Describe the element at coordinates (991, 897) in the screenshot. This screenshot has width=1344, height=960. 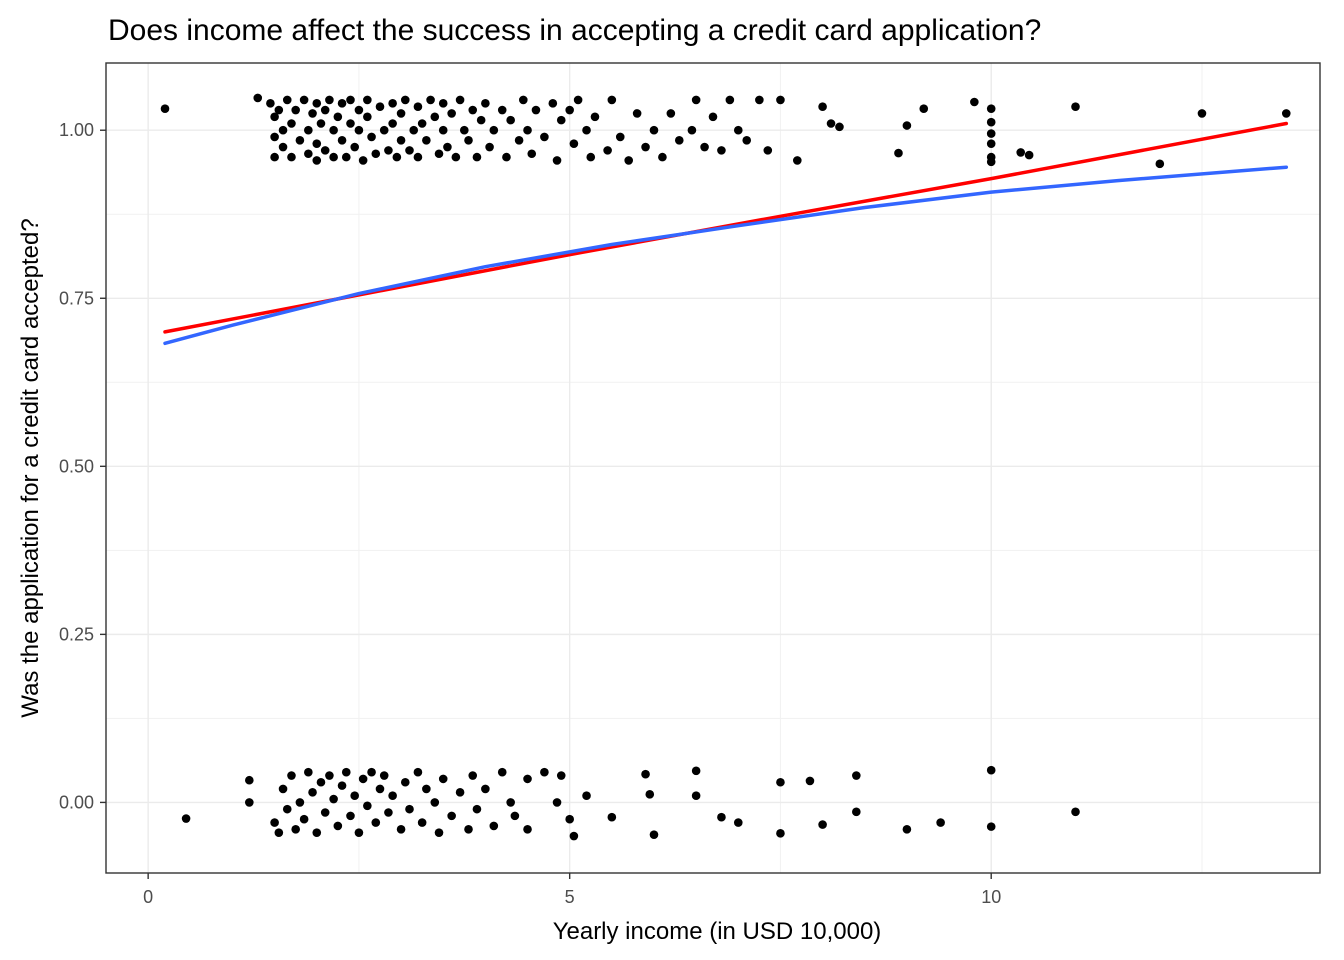
I see `x-tick-label: 10` at that location.